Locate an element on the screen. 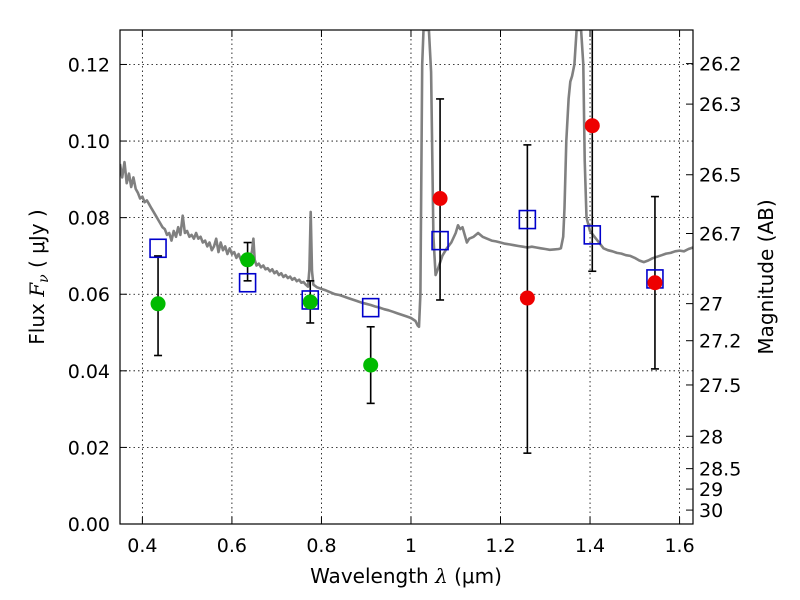 The image size is (800, 600). x-tick-label: 1.2 is located at coordinates (500, 546).